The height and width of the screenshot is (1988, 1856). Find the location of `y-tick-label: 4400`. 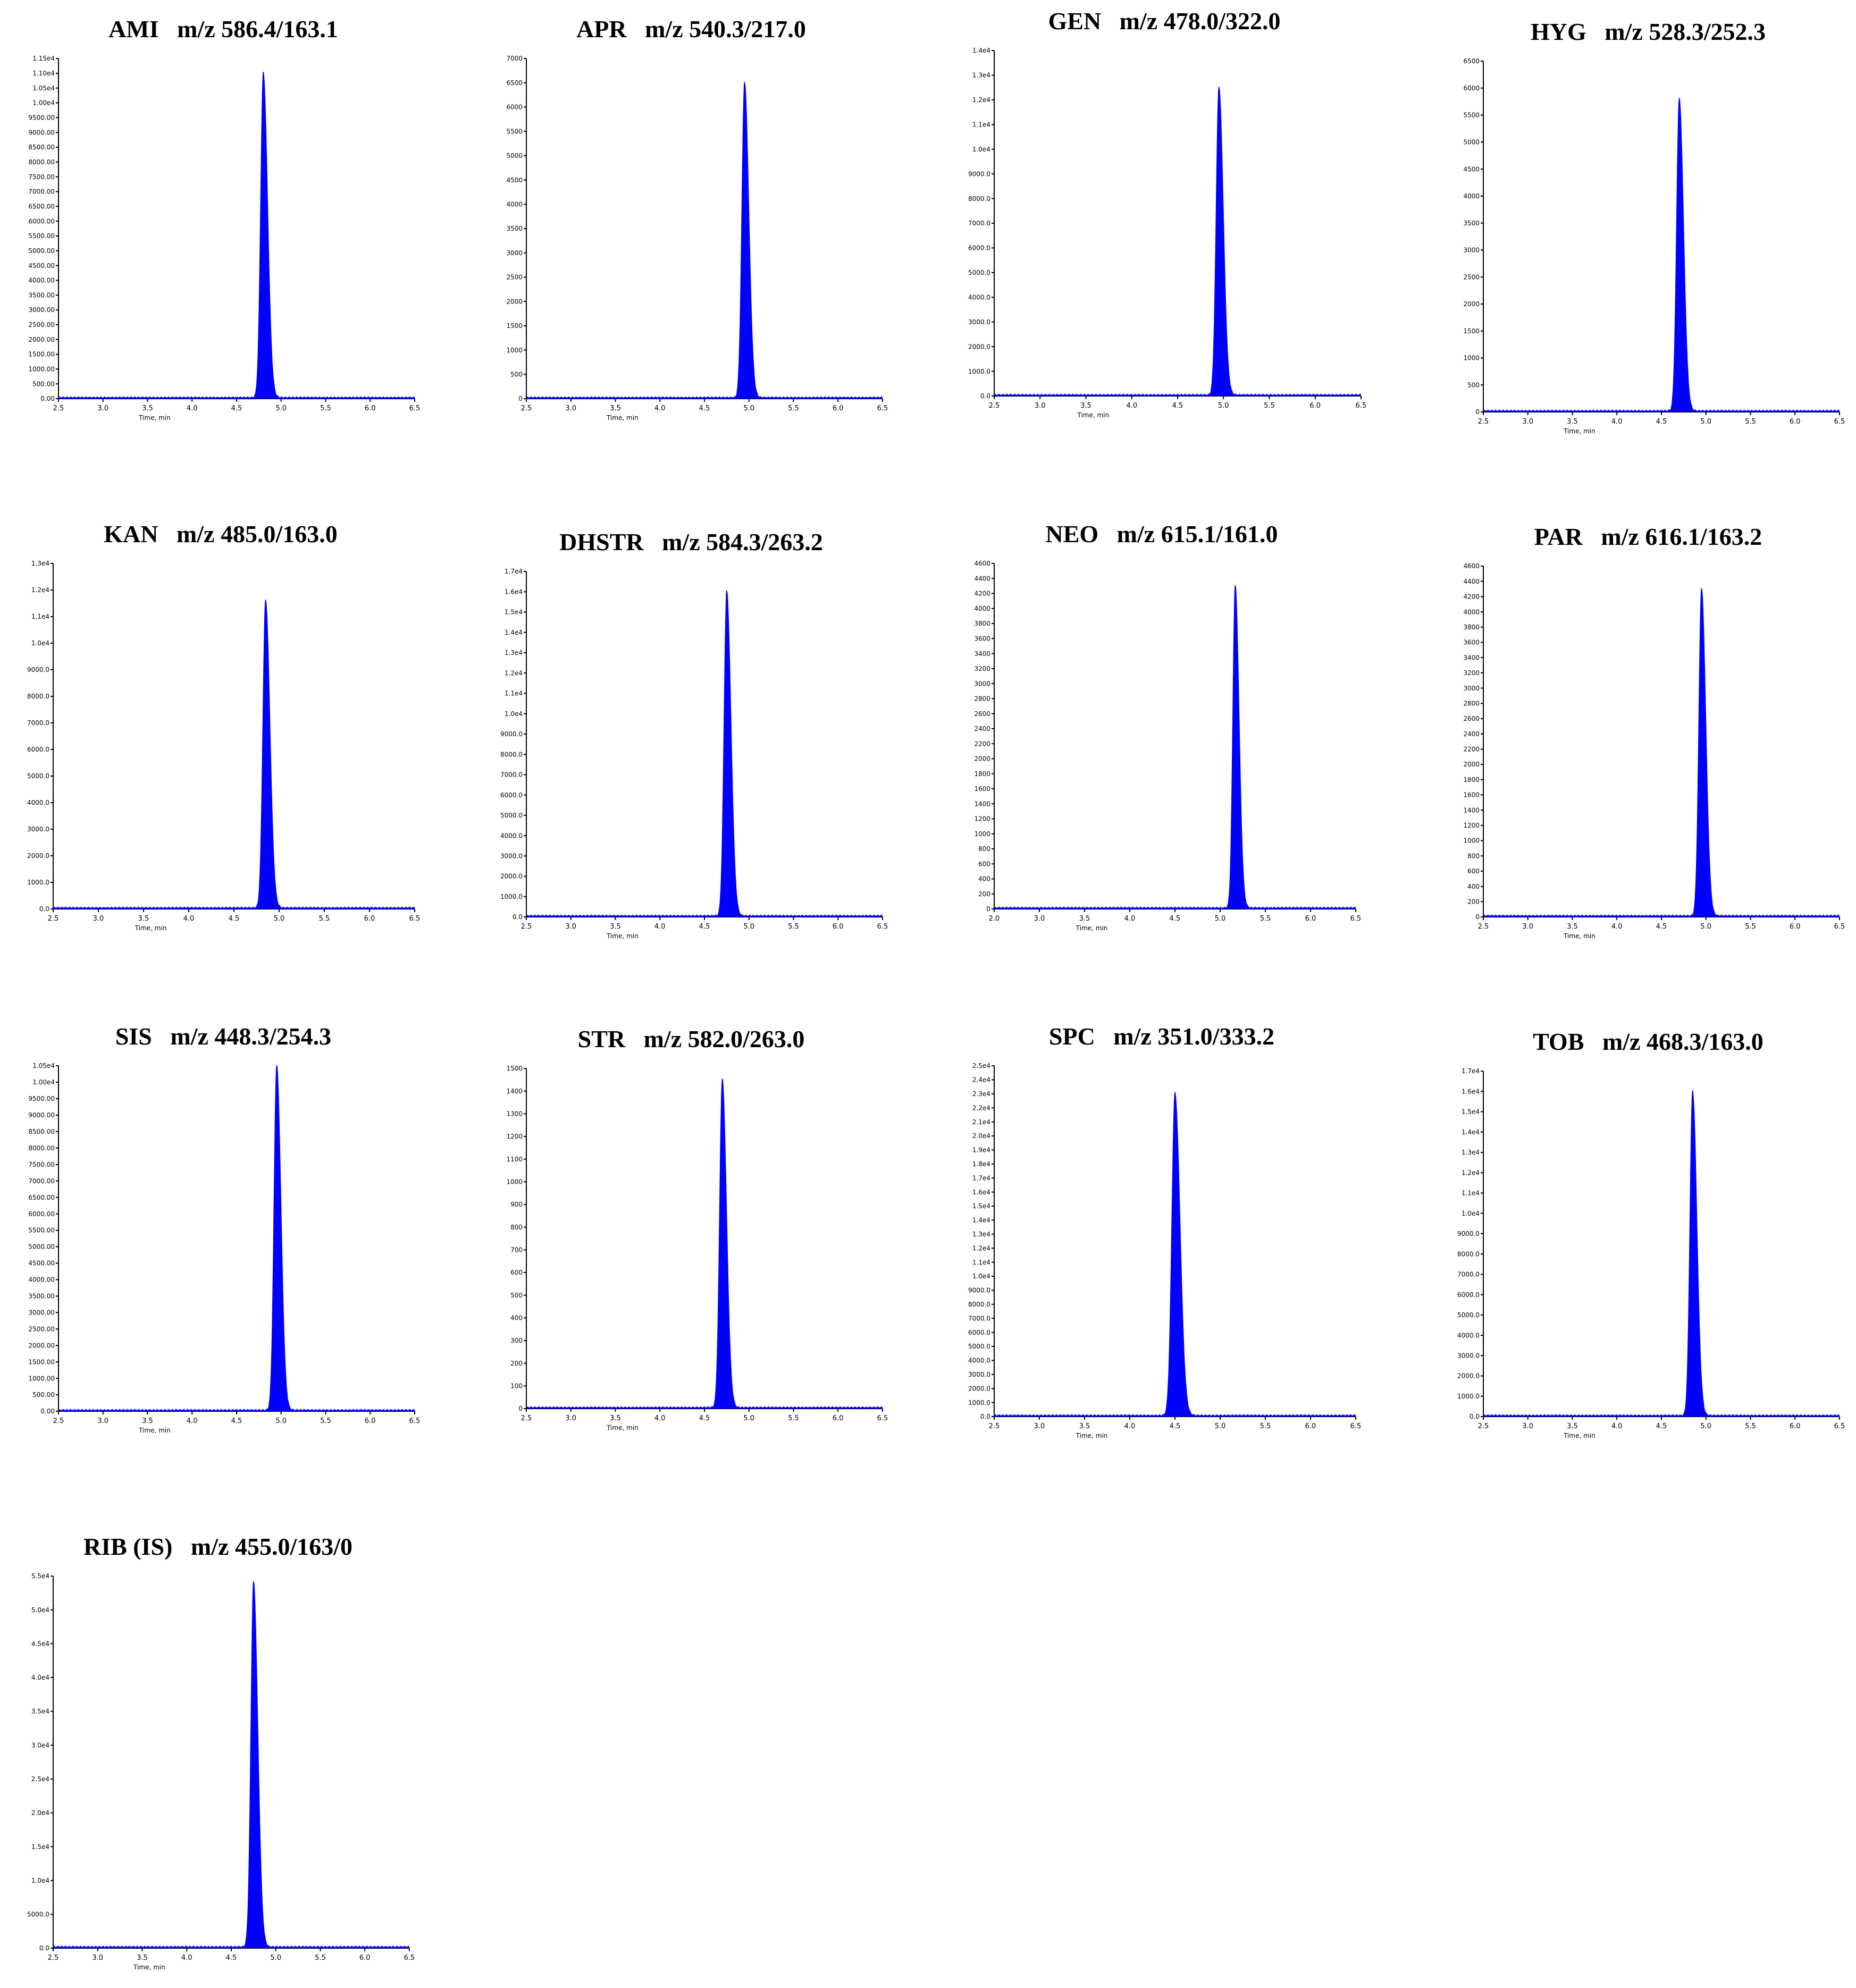

y-tick-label: 4400 is located at coordinates (982, 578).